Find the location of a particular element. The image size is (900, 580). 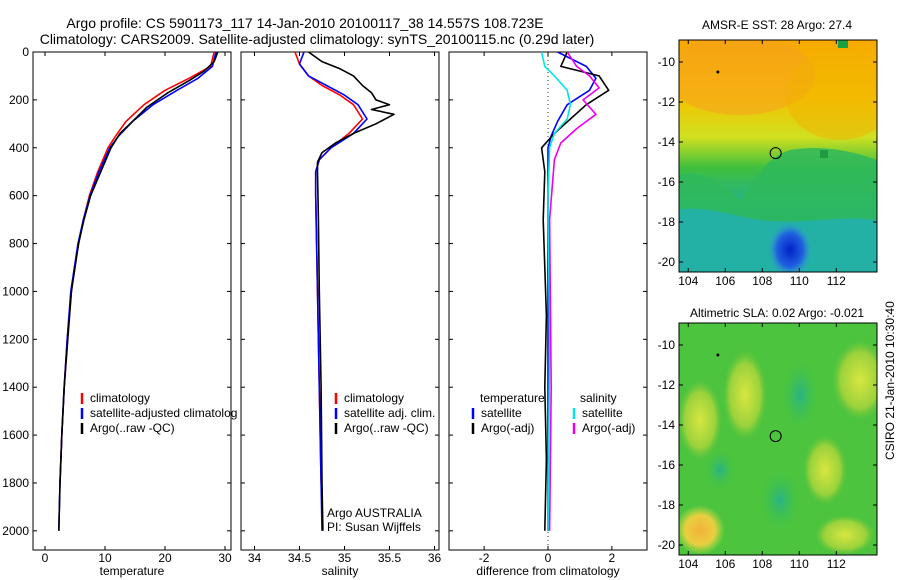

sst-map-title: AMSR-E SST: 28 Argo: 27.4 is located at coordinates (777, 25).